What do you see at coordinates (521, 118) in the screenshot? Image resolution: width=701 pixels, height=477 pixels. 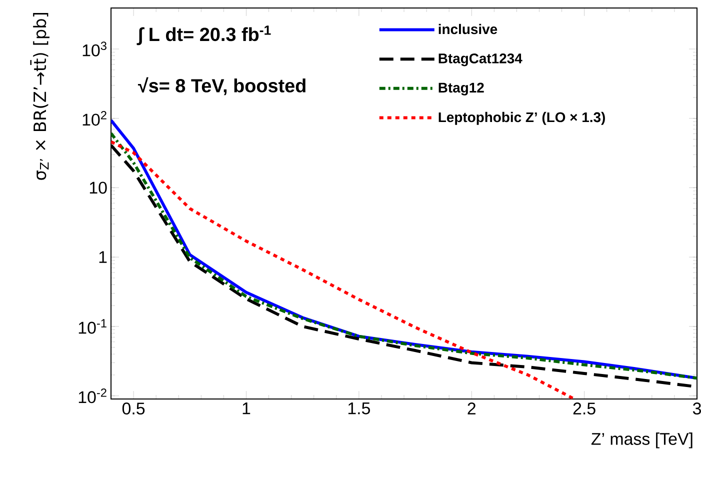 I see `legend-label: Leptophobic Z’ (LO × 1.3)` at bounding box center [521, 118].